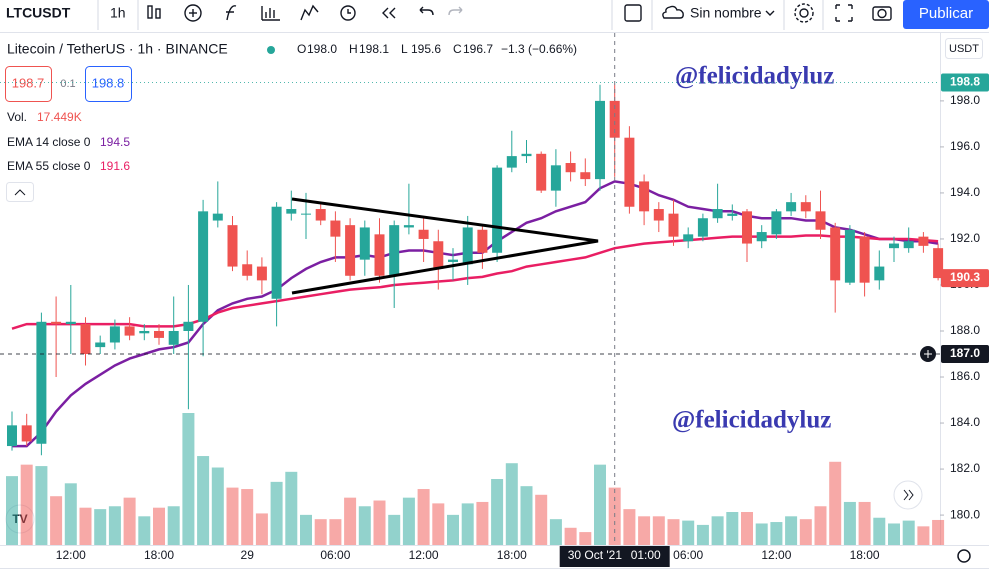 The width and height of the screenshot is (989, 588). Describe the element at coordinates (965, 514) in the screenshot. I see `y-tick-label: 180.0` at that location.